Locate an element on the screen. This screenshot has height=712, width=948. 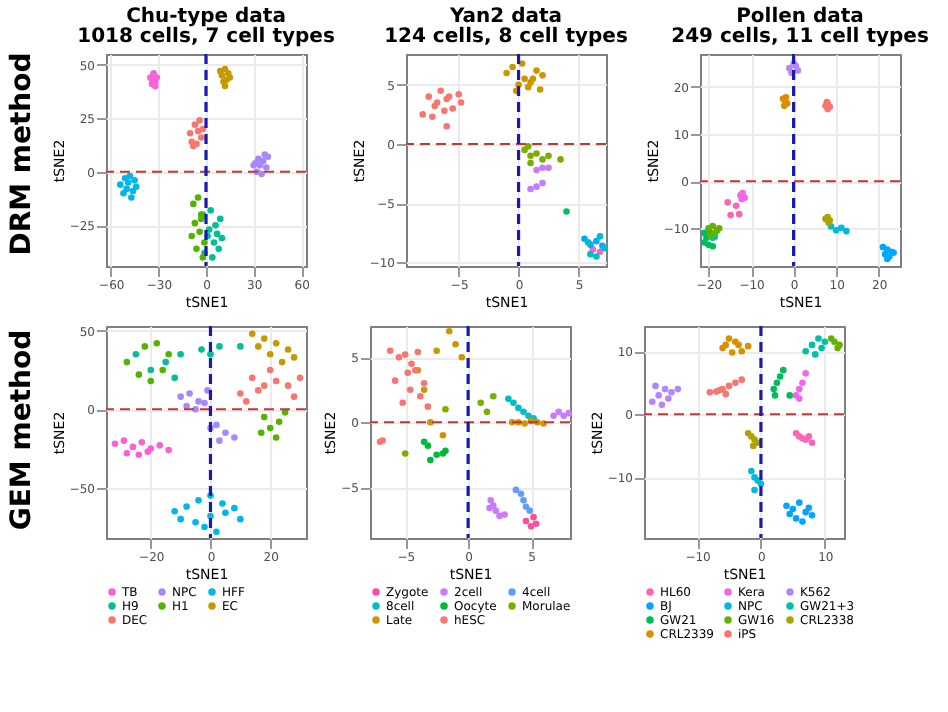
chart-subtitle: 124 cells, 8 cell types is located at coordinates (506, 37).